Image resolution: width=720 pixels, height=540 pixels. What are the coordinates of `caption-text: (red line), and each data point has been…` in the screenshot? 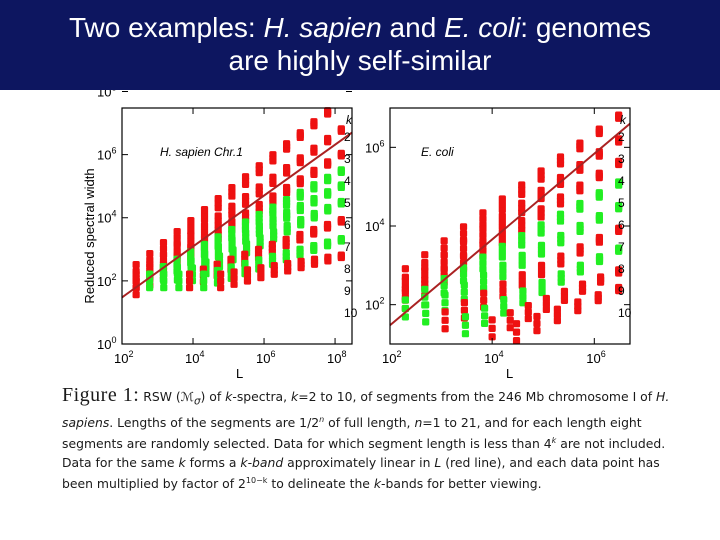 It's located at (361, 473).